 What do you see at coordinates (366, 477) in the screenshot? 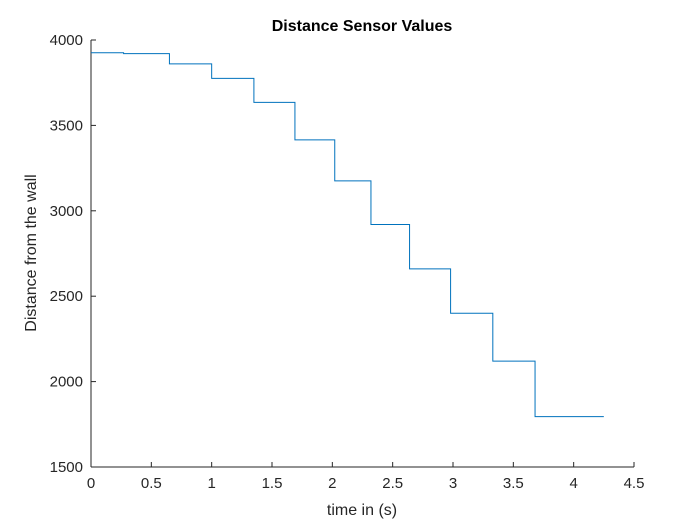
I see `x-axis-ticks: 0 0.5 1 1.5 2 2.5 3 3.5 4 4.5` at bounding box center [366, 477].